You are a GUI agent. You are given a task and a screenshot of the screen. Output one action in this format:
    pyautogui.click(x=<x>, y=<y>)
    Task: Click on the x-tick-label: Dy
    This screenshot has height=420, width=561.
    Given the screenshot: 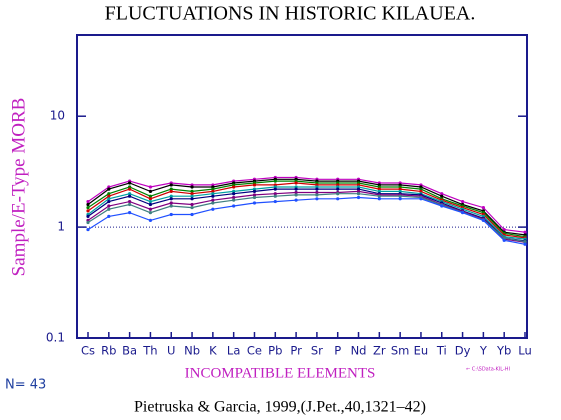 What is the action you would take?
    pyautogui.click(x=463, y=351)
    